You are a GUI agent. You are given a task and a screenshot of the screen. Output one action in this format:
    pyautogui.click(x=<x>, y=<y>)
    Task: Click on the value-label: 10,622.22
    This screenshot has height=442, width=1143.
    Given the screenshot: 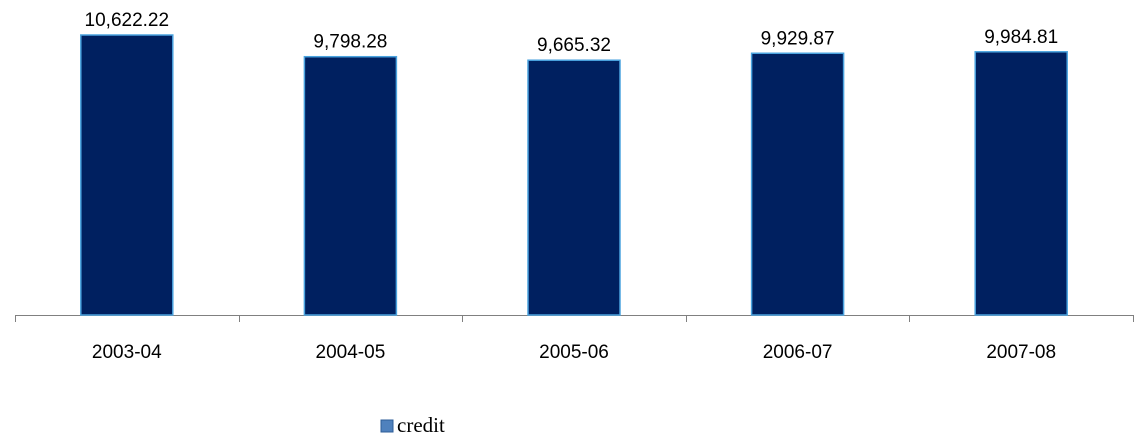 What is the action you would take?
    pyautogui.click(x=127, y=20)
    